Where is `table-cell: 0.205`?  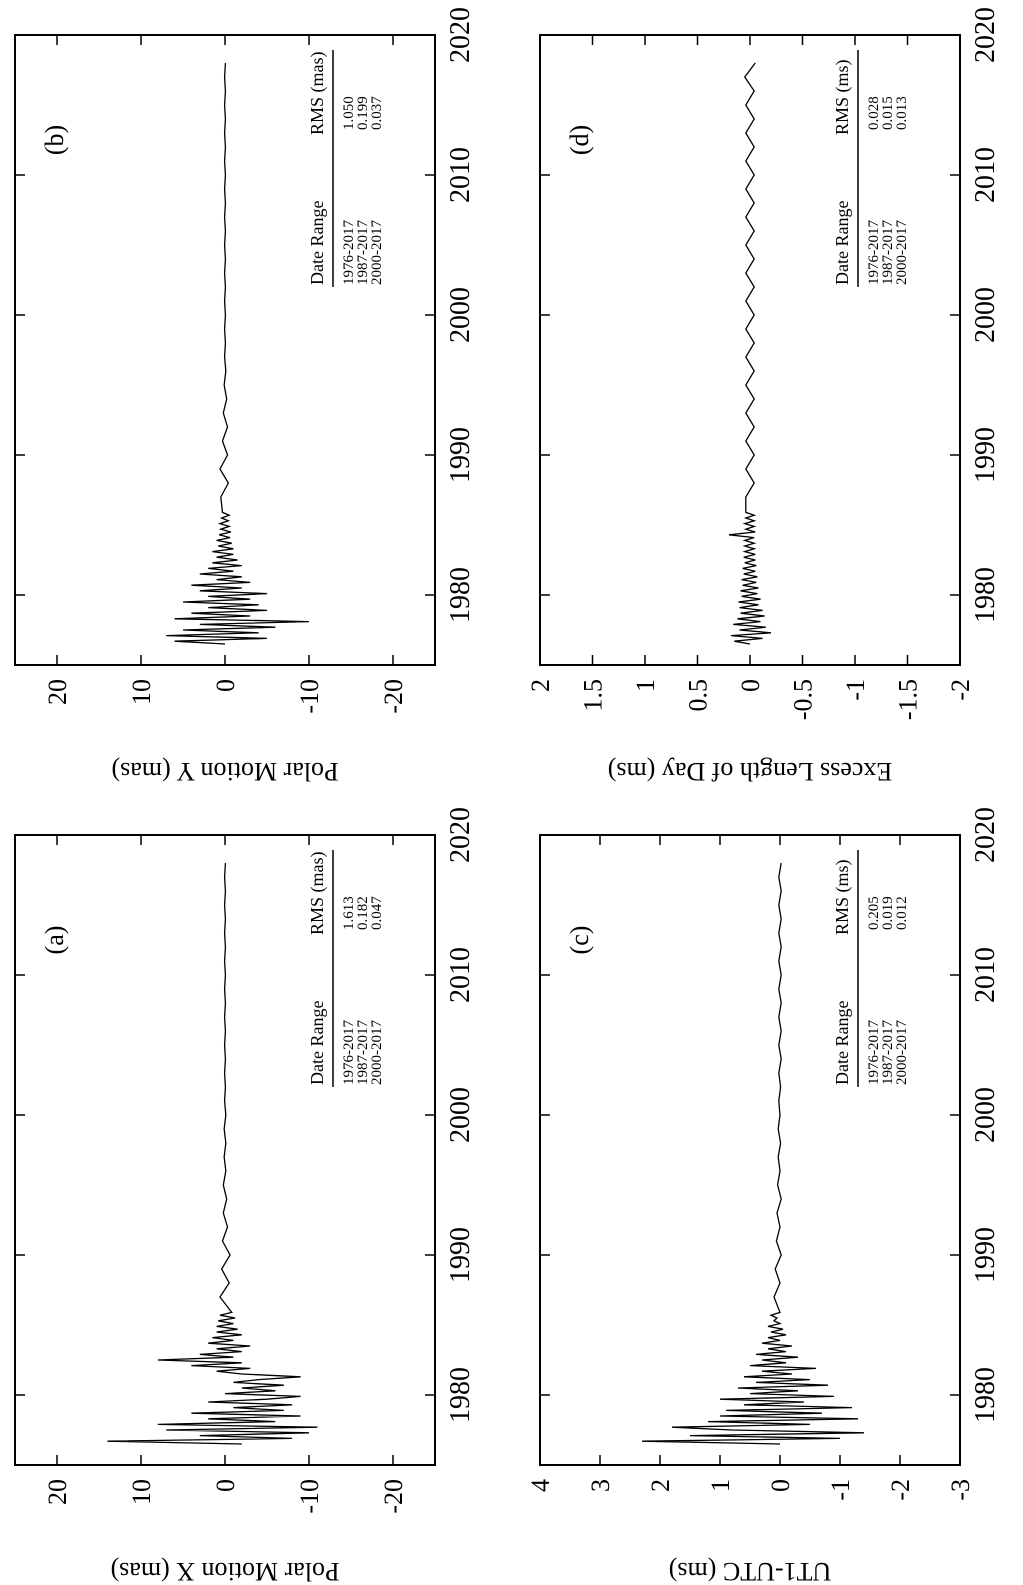 table-cell: 0.205 is located at coordinates (874, 913).